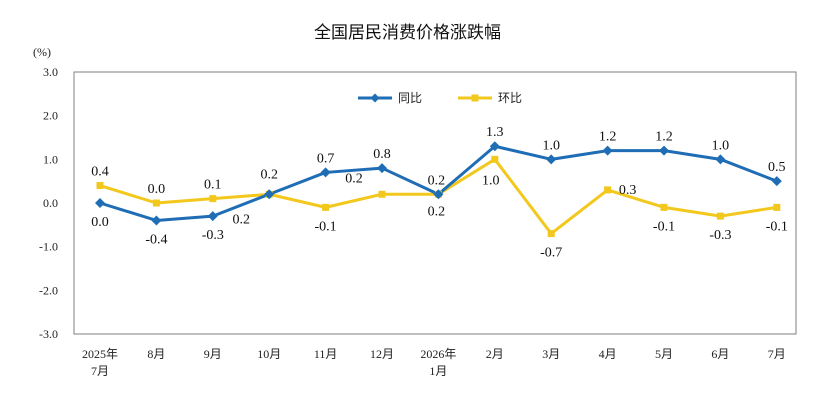 Image resolution: width=815 pixels, height=404 pixels. What do you see at coordinates (100, 222) in the screenshot?
I see `data-label-yoy: 0.0` at bounding box center [100, 222].